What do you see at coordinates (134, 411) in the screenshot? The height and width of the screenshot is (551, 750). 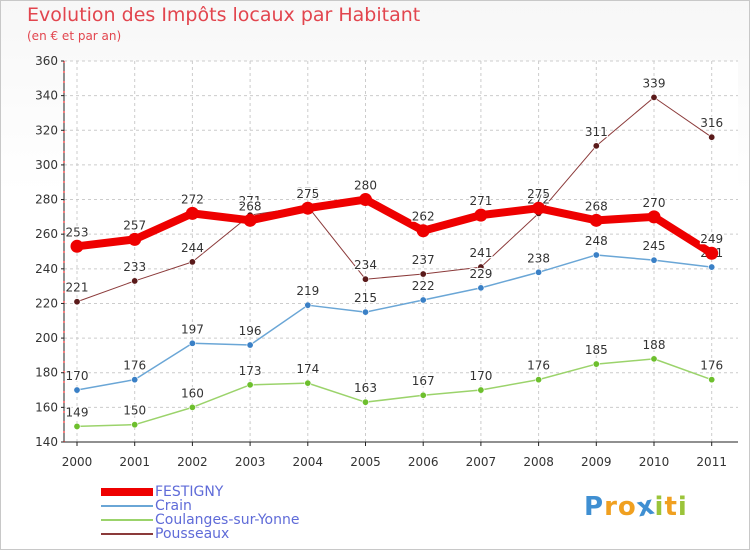 I see `data-label: 150` at bounding box center [134, 411].